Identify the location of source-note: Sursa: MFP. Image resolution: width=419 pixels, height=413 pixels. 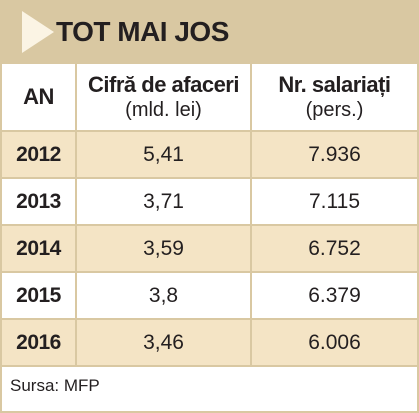
(55, 385).